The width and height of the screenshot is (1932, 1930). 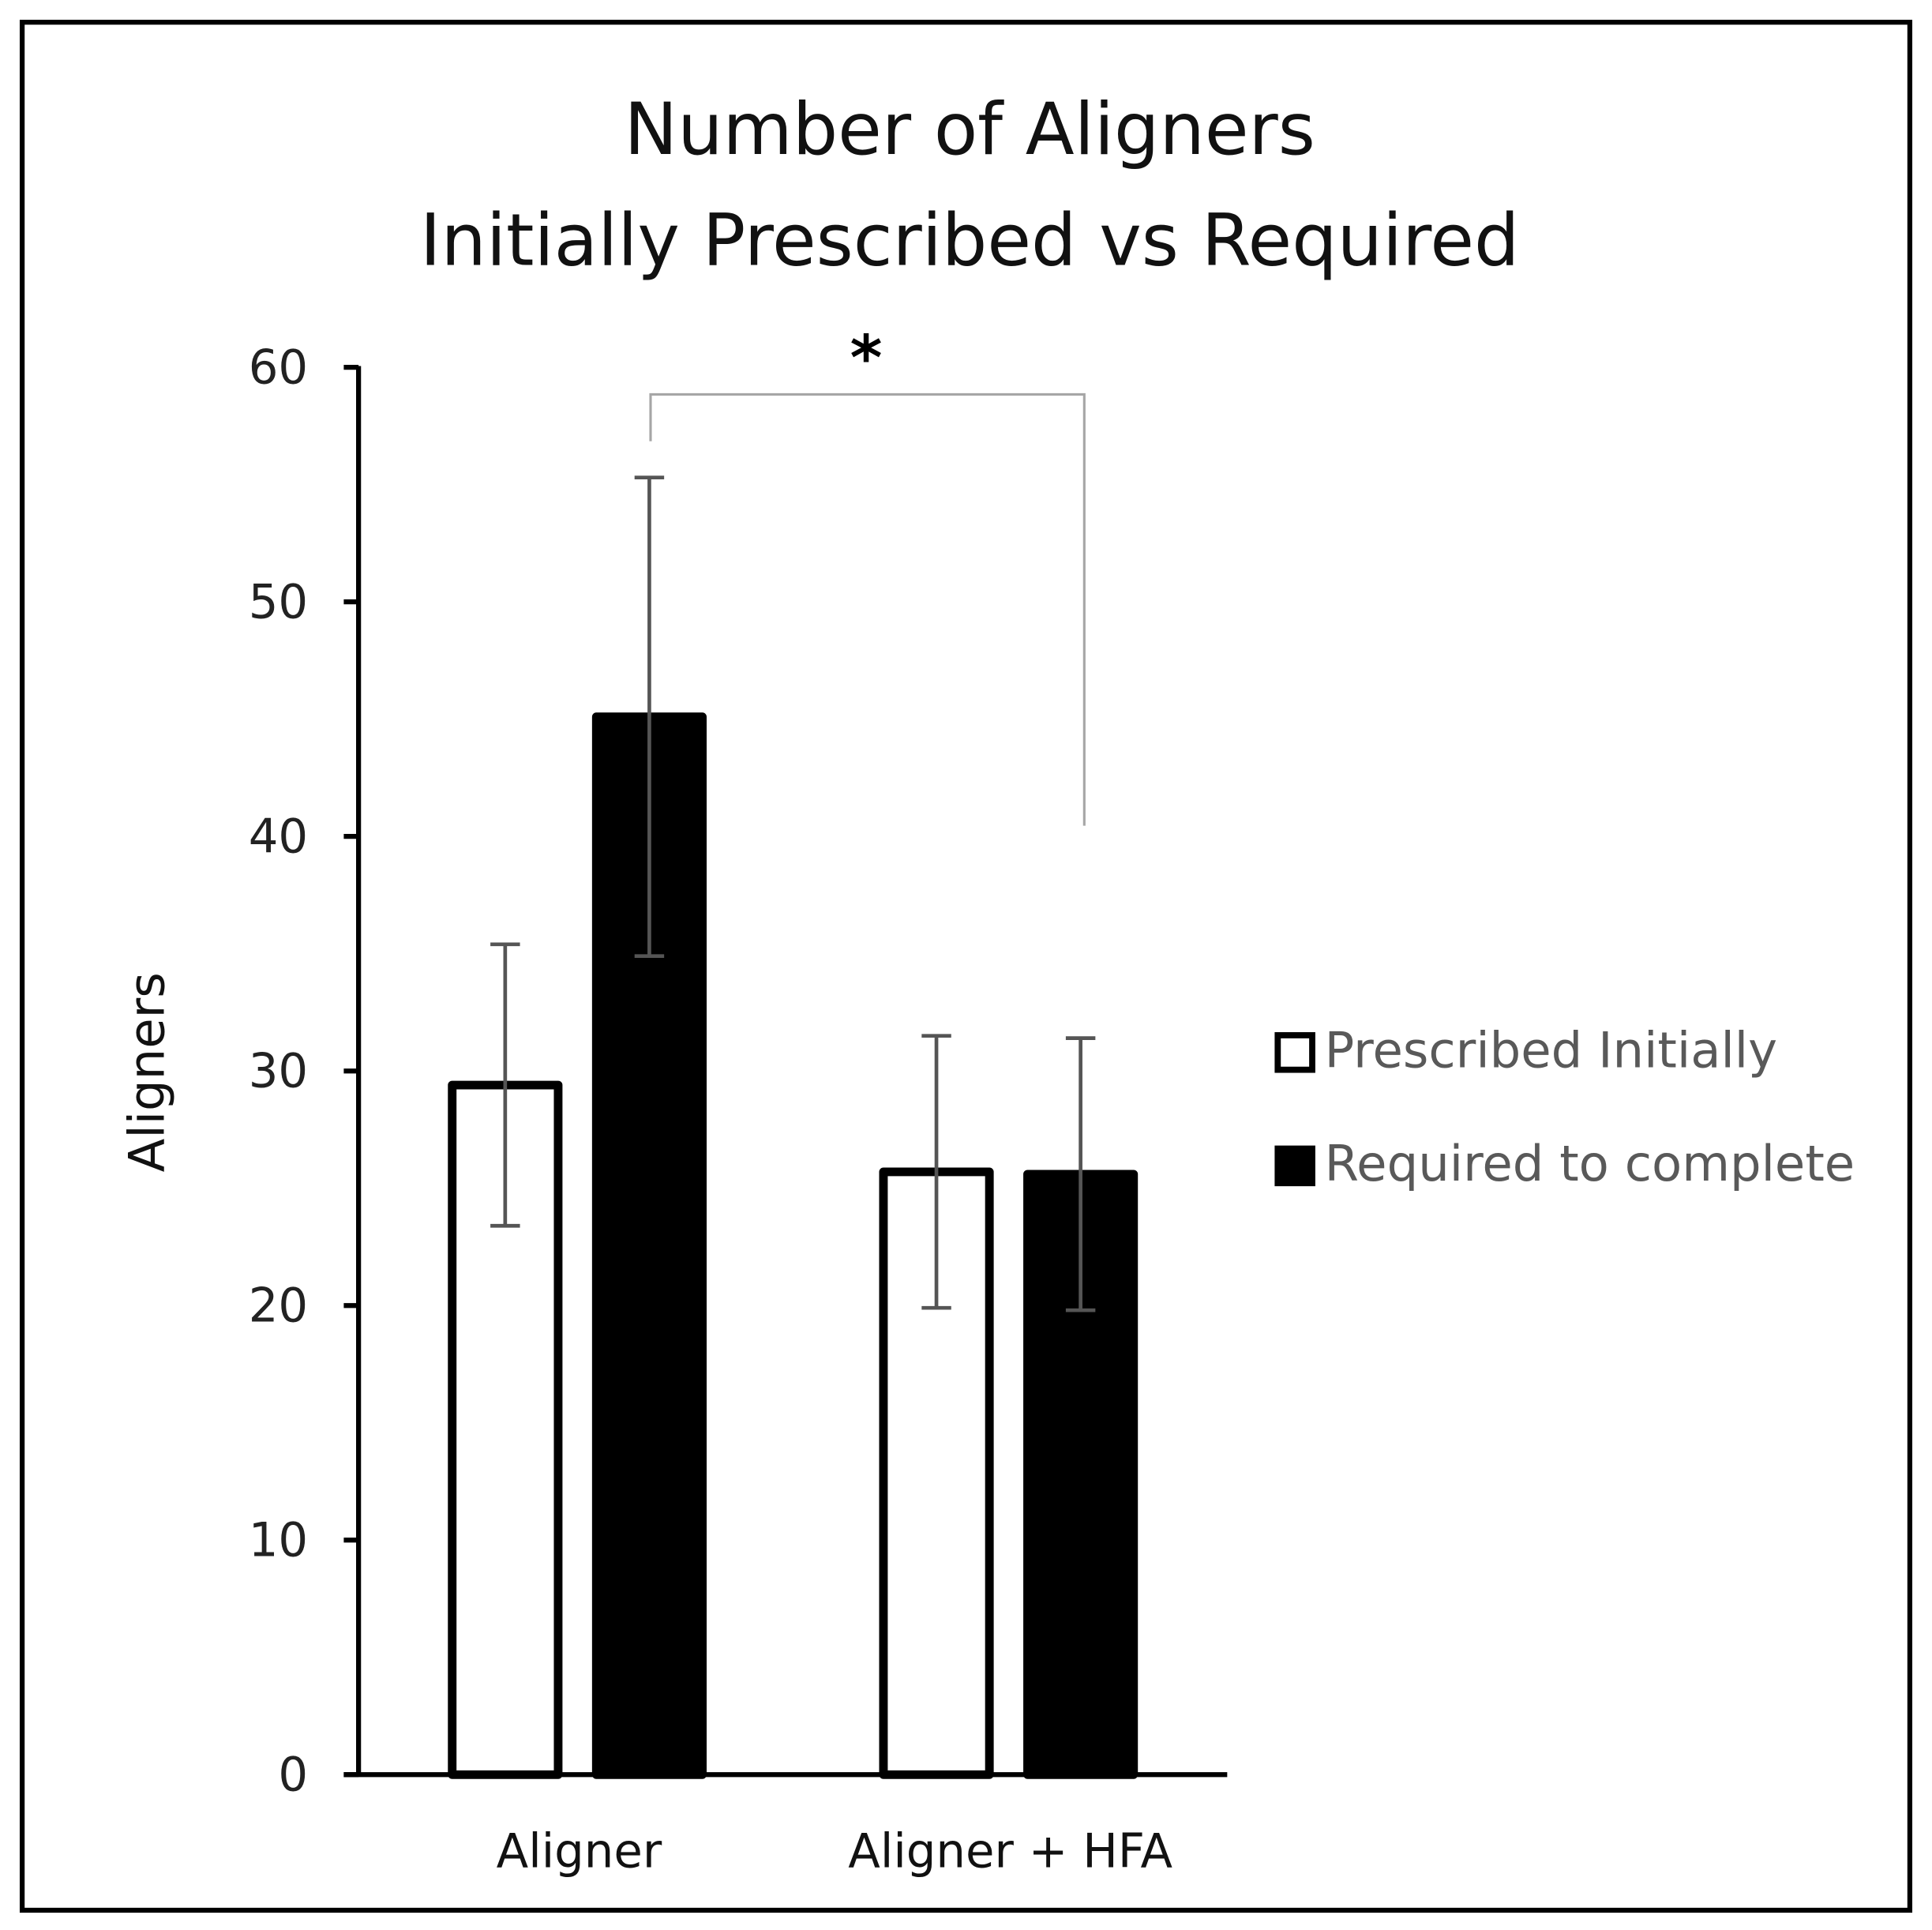 What do you see at coordinates (278, 1070) in the screenshot?
I see `y-tick-label: 30` at bounding box center [278, 1070].